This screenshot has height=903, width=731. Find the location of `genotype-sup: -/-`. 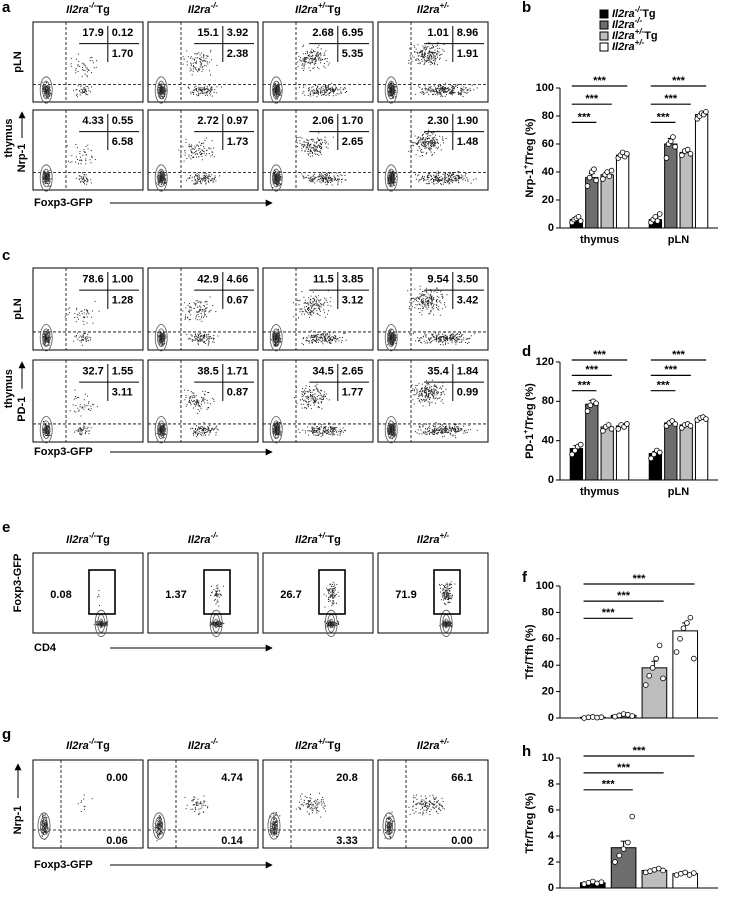

genotype-sup: -/- is located at coordinates (215, 5).